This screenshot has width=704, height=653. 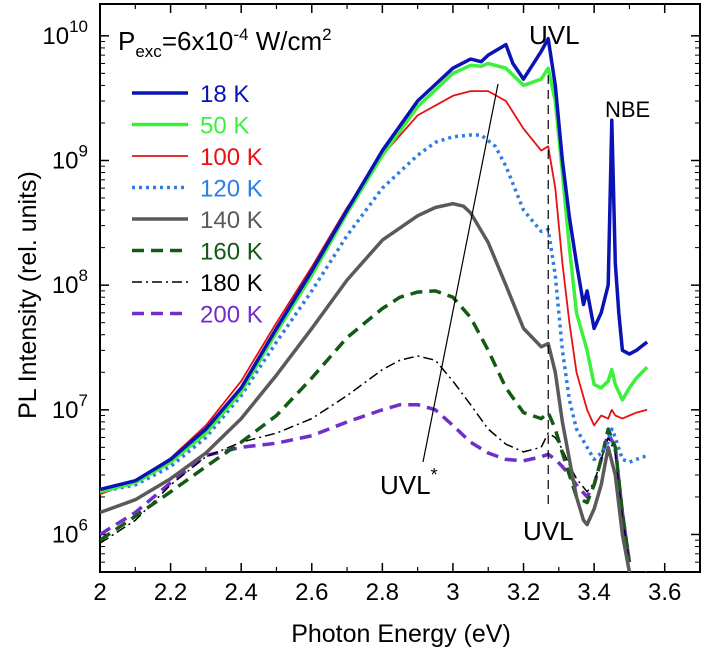 I want to click on y-tick-label: 10⁶, so click(x=70, y=531).